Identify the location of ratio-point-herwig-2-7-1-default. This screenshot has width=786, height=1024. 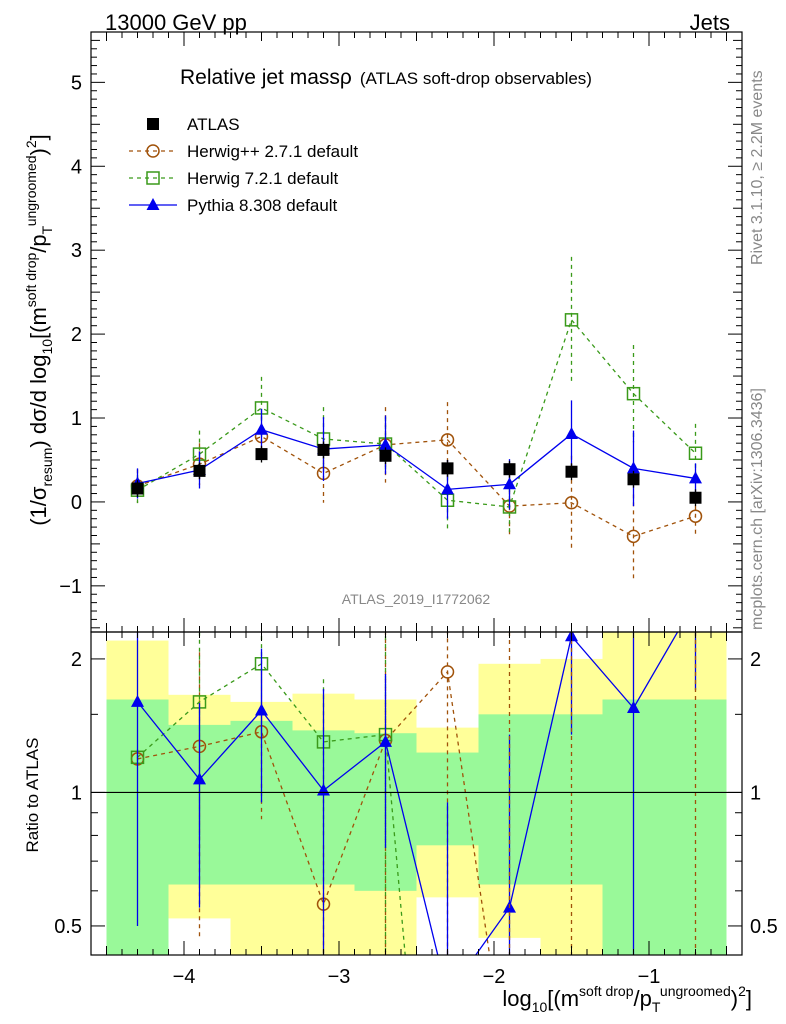
(447, 672).